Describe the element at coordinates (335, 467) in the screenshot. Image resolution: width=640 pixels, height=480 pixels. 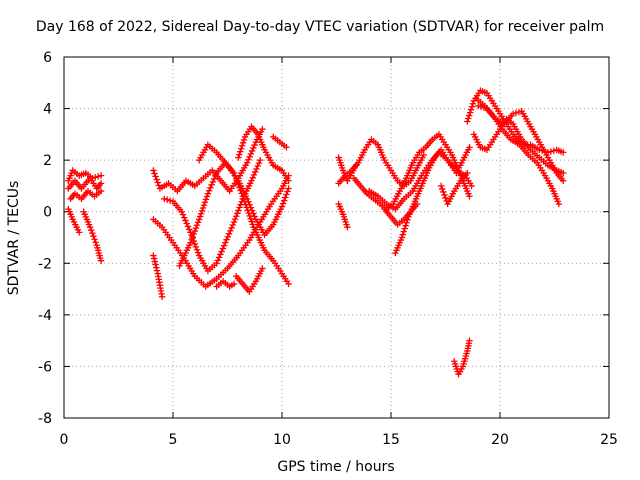
I see `x-axis-label: GPS time / hours` at that location.